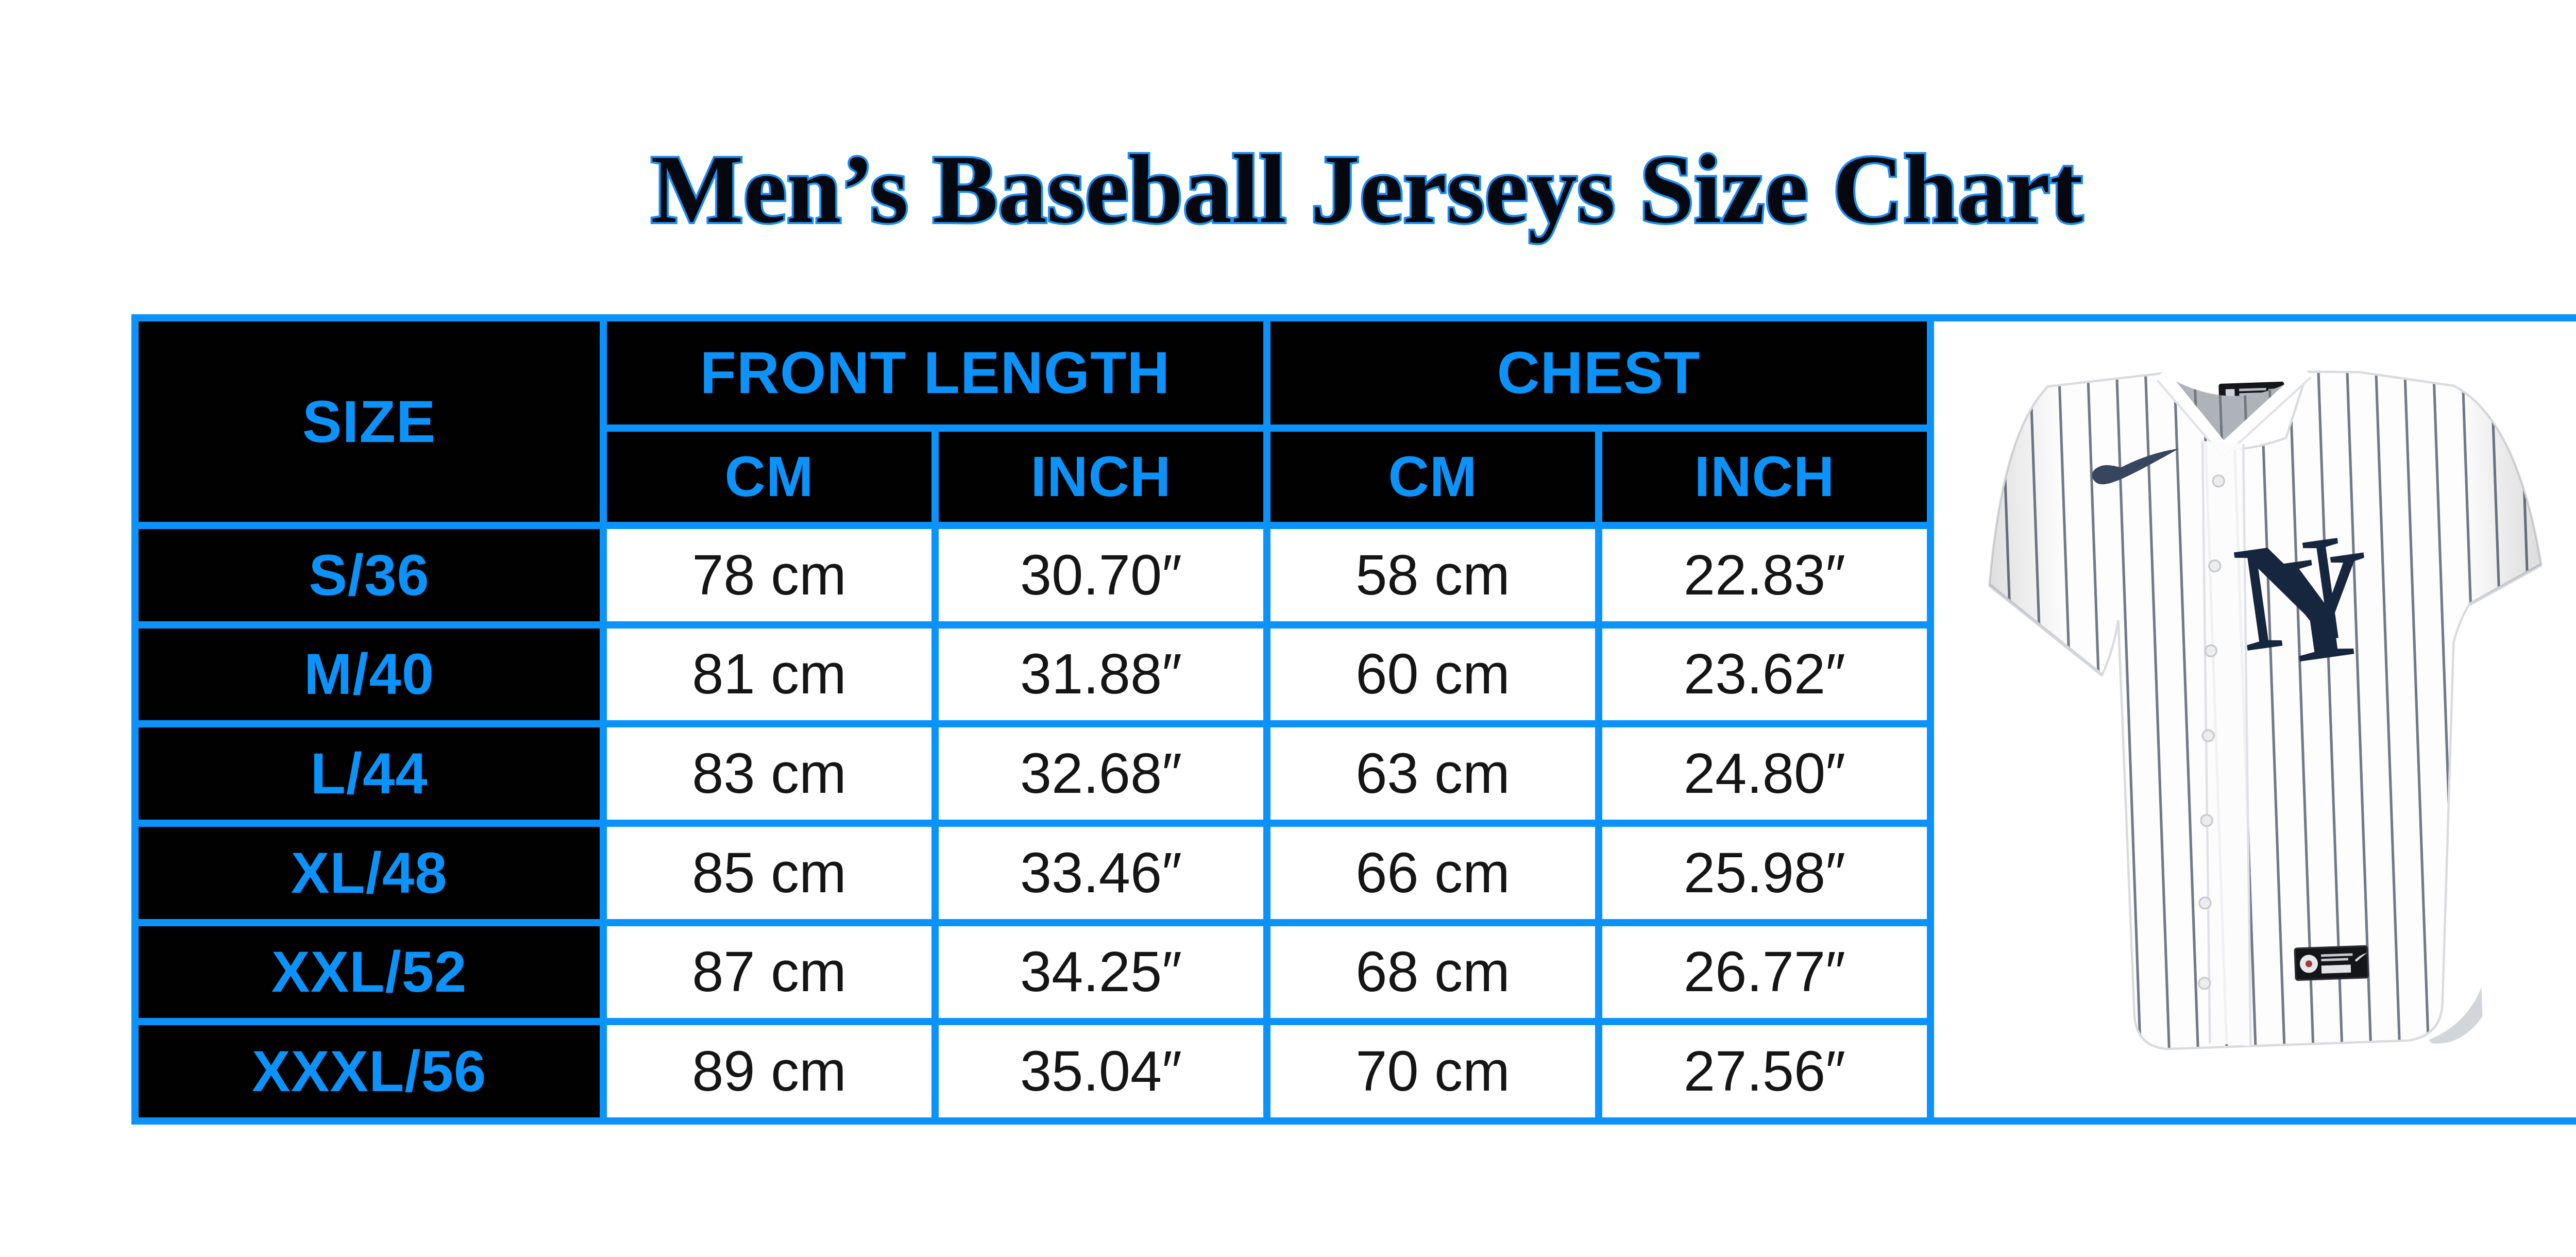  I want to click on subheader-front-inch: INCH, so click(1101, 477).